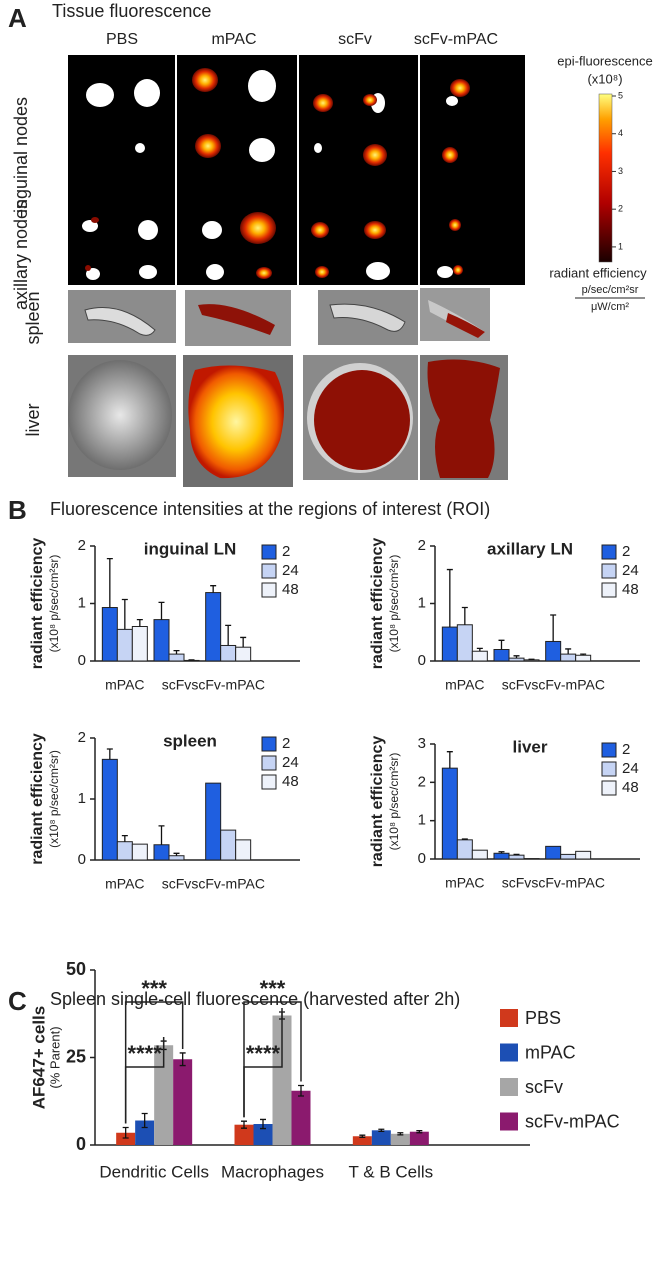 Image resolution: width=666 pixels, height=1265 pixels. What do you see at coordinates (530, 548) in the screenshot?
I see `chart-title: axillary LN` at bounding box center [530, 548].